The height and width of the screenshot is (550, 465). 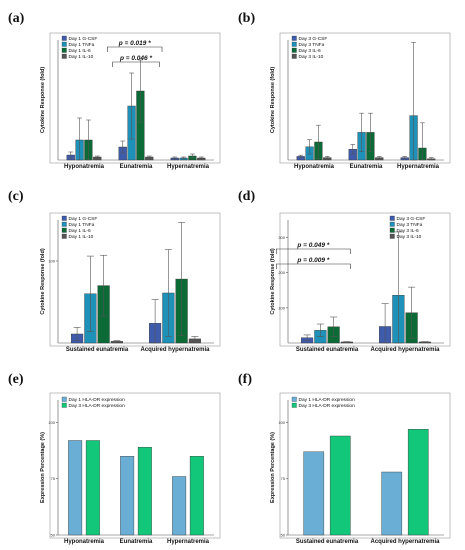 What do you see at coordinates (135, 58) in the screenshot?
I see `significance-label: p = 0.046 *` at bounding box center [135, 58].